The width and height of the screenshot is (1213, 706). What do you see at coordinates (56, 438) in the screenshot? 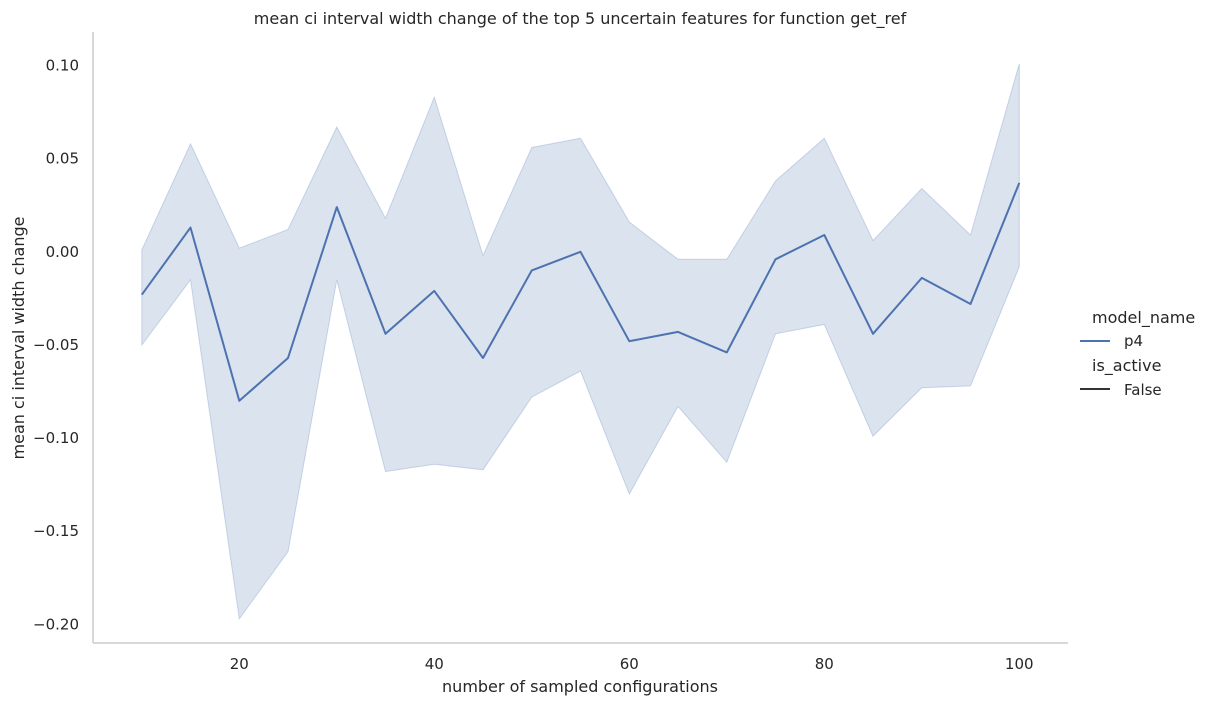
I see `y-tick-label: −0.10` at bounding box center [56, 438].